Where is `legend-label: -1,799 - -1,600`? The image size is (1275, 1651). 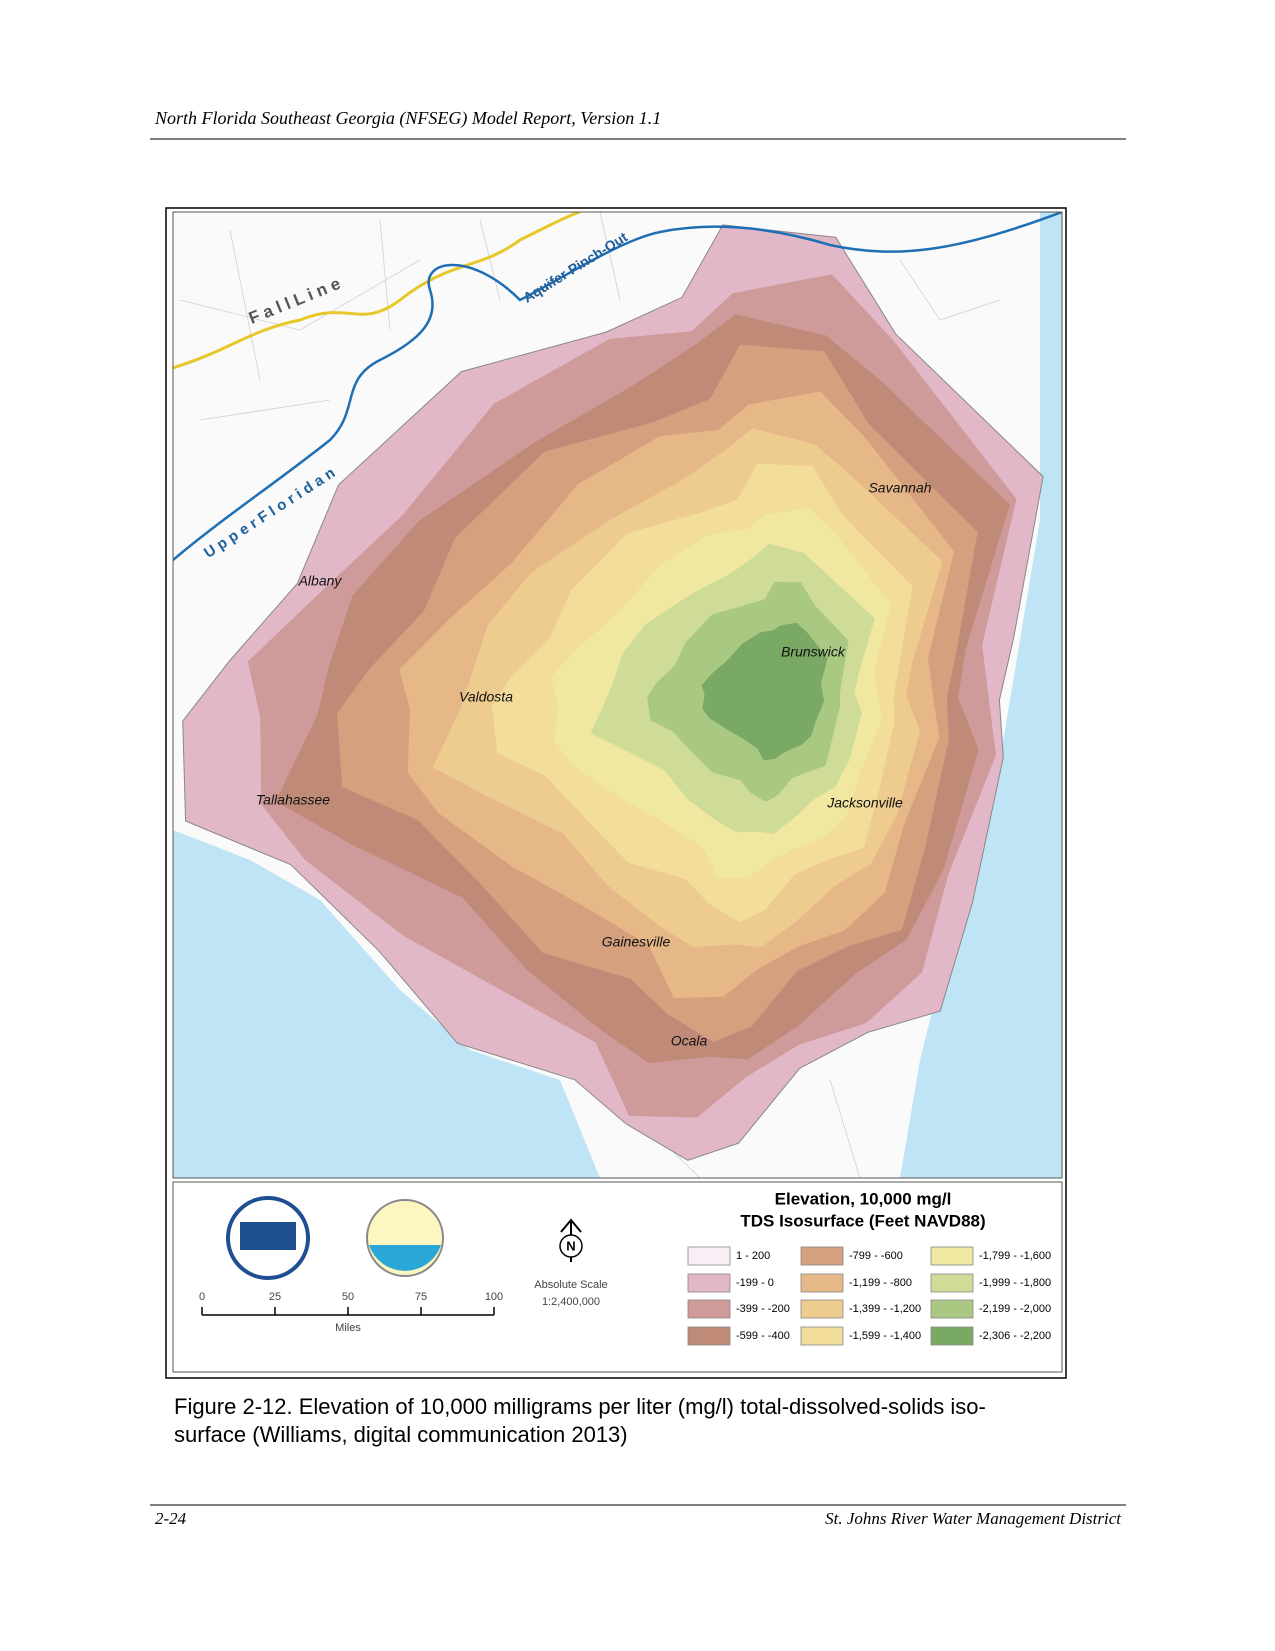
legend-label: -1,799 - -1,600 is located at coordinates (1015, 1256).